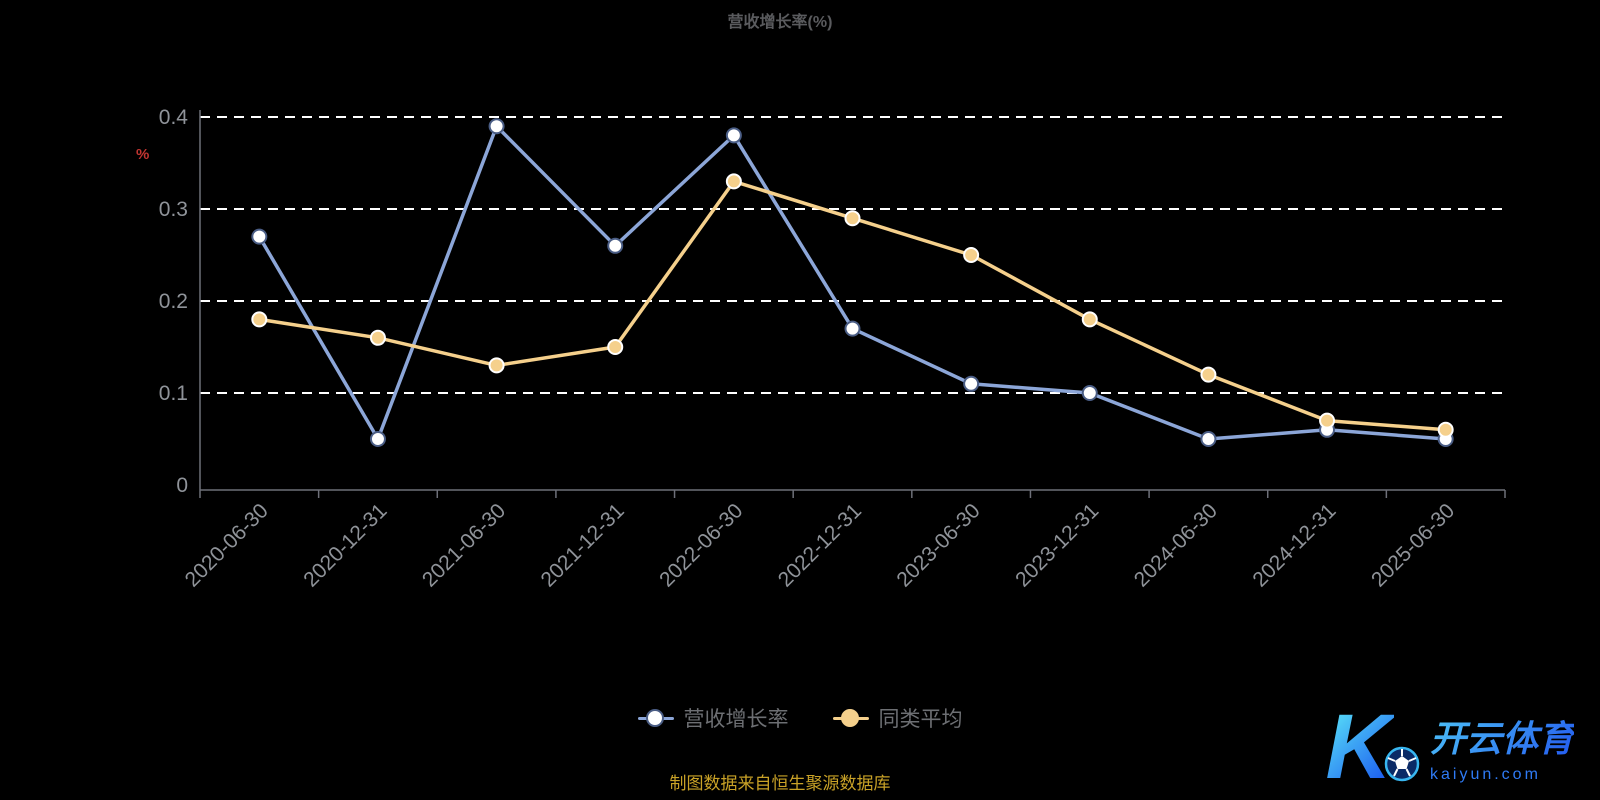  What do you see at coordinates (736, 719) in the screenshot?
I see `legend-label: 营收增长率` at bounding box center [736, 719].